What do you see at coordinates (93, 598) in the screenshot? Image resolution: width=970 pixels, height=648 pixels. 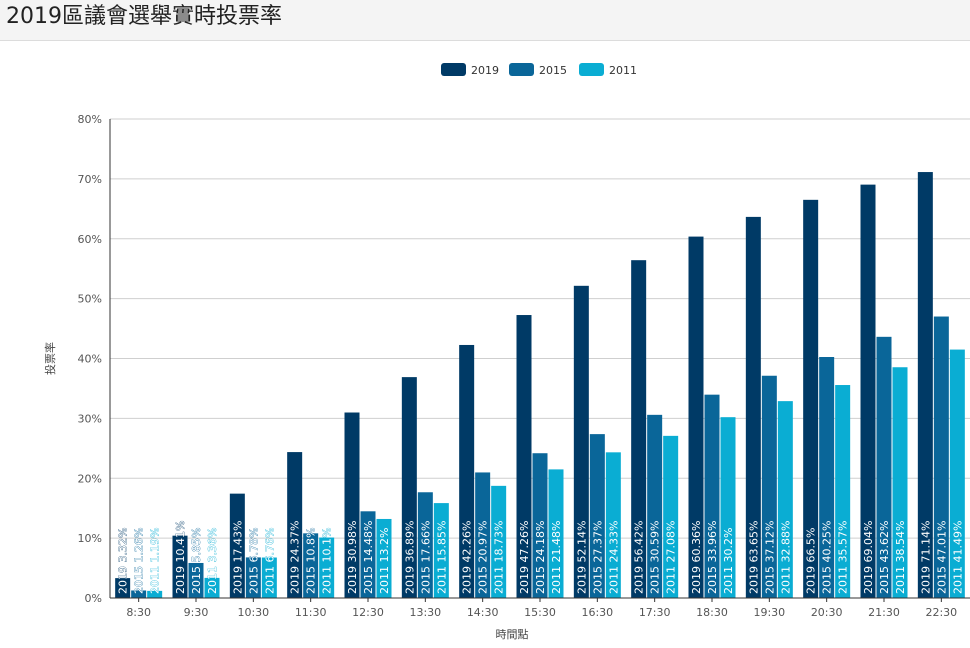 I see `y-tick-label: 0%` at bounding box center [93, 598].